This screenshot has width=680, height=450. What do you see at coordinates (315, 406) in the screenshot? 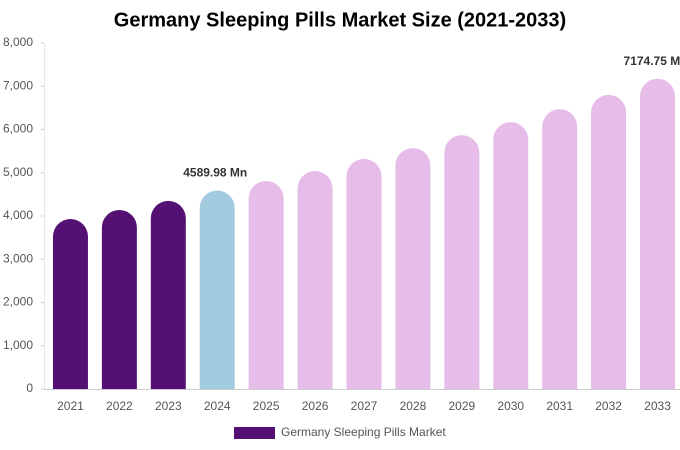
I see `x-tick-label: 2026` at bounding box center [315, 406].